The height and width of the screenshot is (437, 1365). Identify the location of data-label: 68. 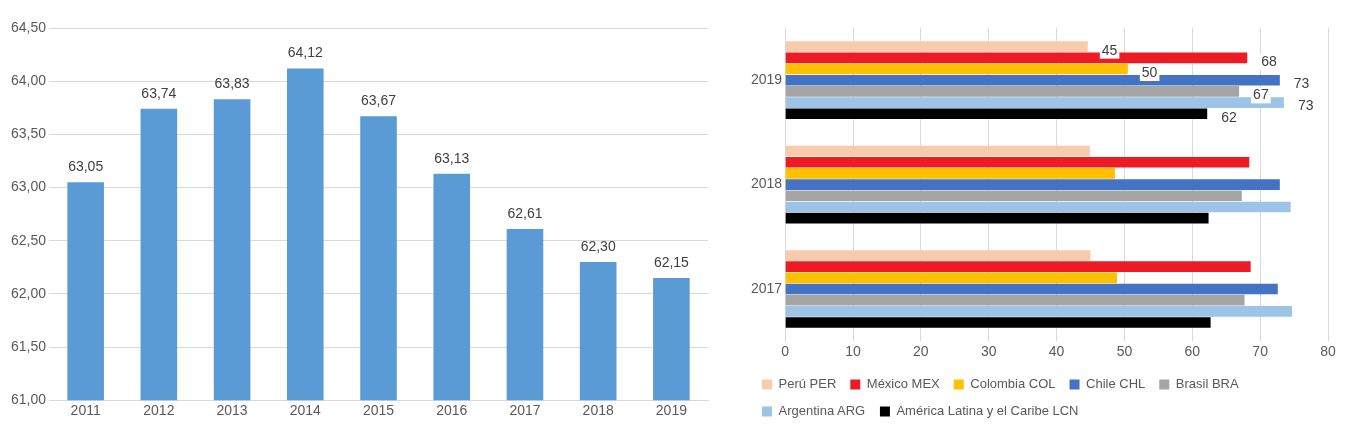
(1269, 60).